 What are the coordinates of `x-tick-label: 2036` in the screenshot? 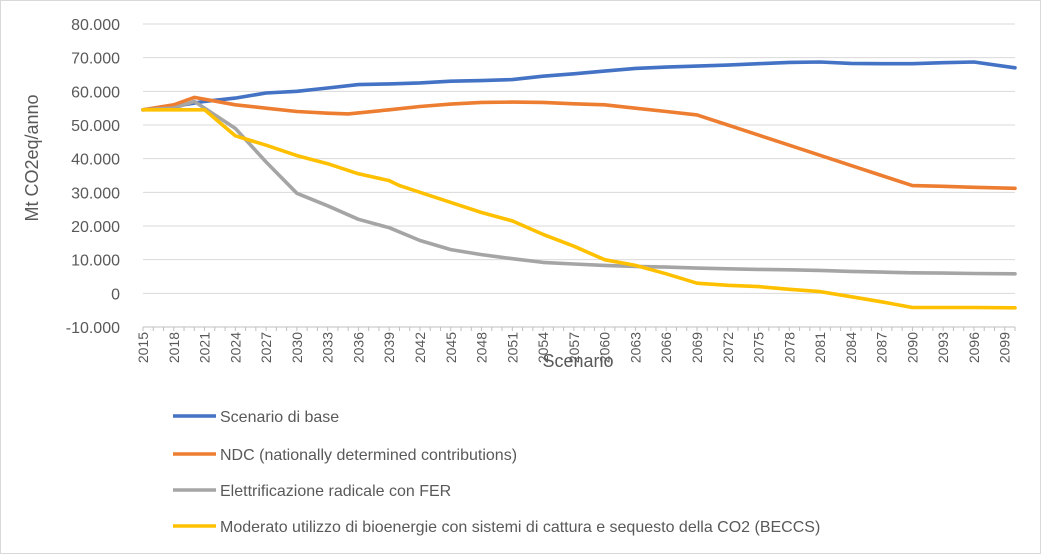 It's located at (358, 347).